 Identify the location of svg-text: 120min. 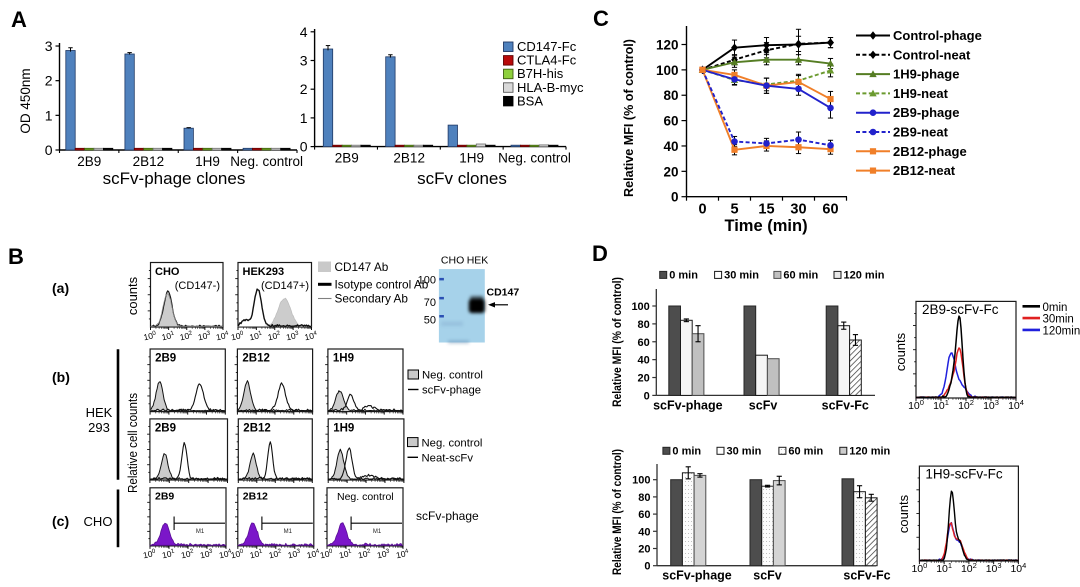
(1061, 331).